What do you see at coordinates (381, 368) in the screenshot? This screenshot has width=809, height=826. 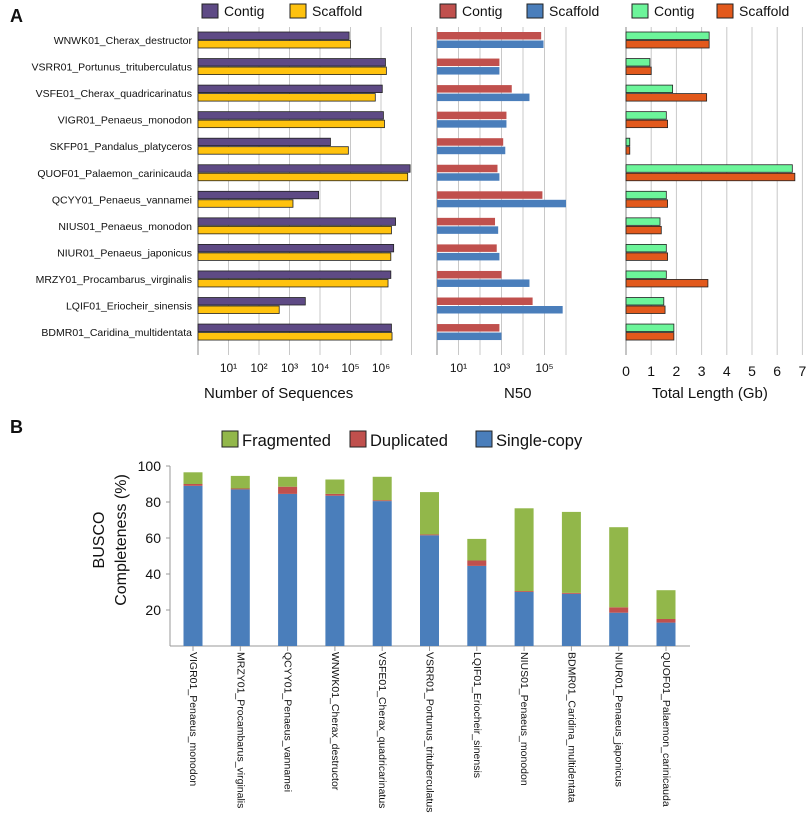 I see `tick-label-seq: 10⁶` at bounding box center [381, 368].